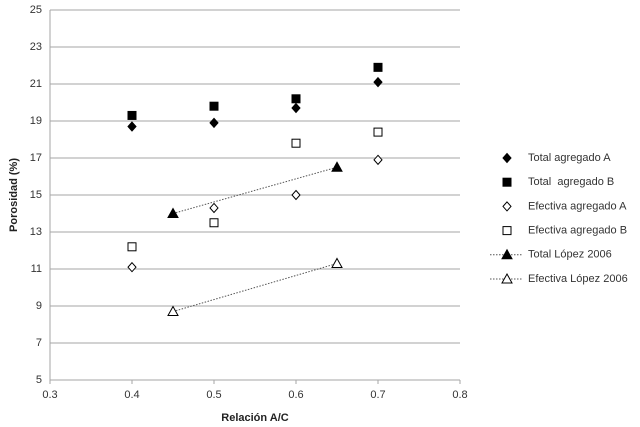 The image size is (640, 427). I want to click on y-tick-label: 9, so click(39, 306).